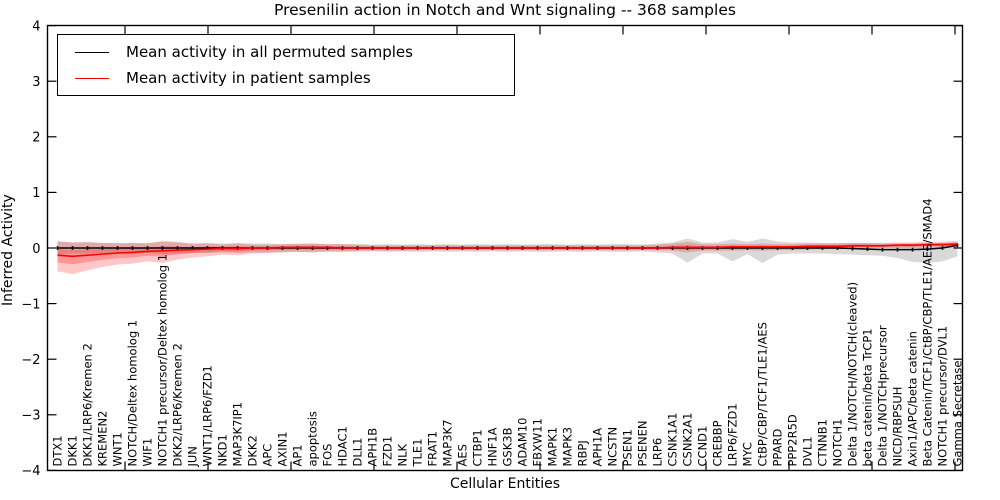 The width and height of the screenshot is (1000, 500). What do you see at coordinates (373, 447) in the screenshot?
I see `x-tick-label: APH1B` at bounding box center [373, 447].